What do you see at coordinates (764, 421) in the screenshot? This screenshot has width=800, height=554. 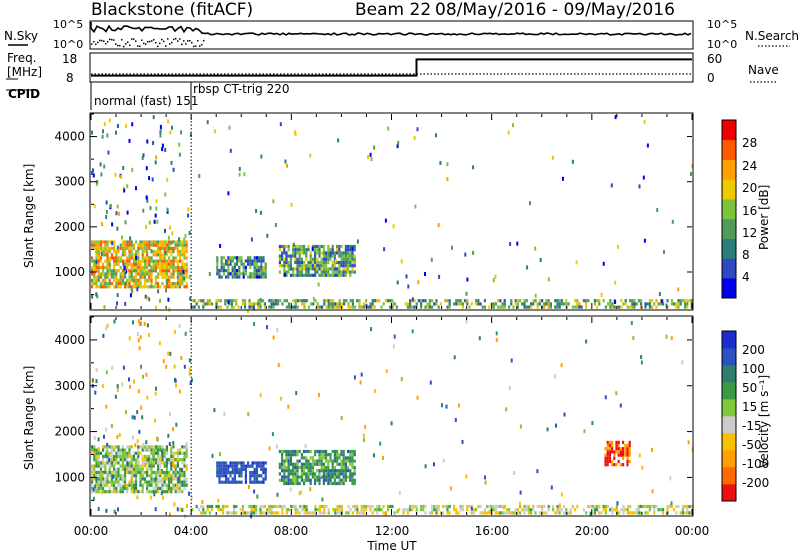 I see `velocity-colorbar-label: Velocity [m s⁻¹]` at bounding box center [764, 421].